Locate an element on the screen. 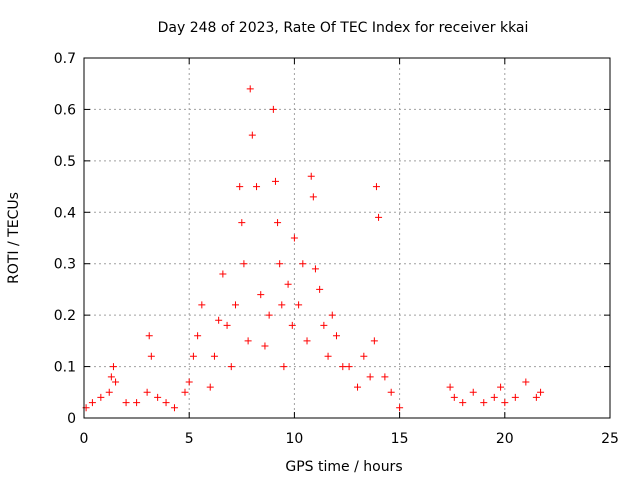  x-axis-label: GPS time / hours is located at coordinates (343, 467).